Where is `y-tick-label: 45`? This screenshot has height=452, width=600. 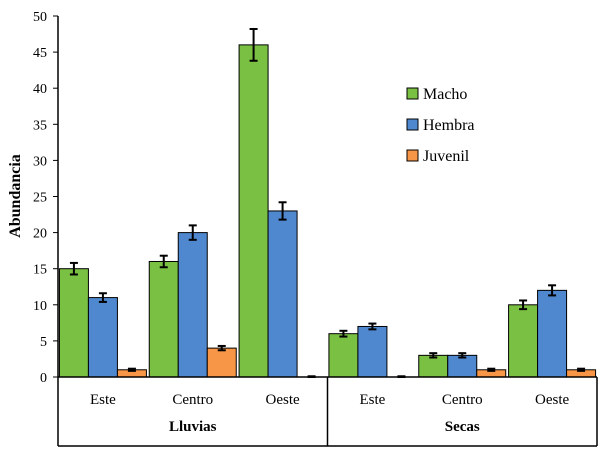 y-tick-label: 45 is located at coordinates (40, 53).